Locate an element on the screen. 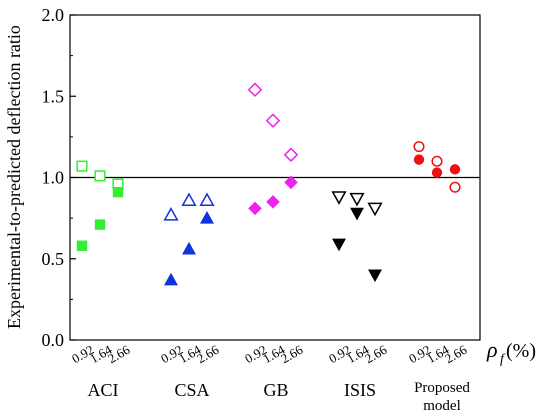  y-axis: 0.0 0.5 1.0 1.5 2.0 is located at coordinates (59, 177).